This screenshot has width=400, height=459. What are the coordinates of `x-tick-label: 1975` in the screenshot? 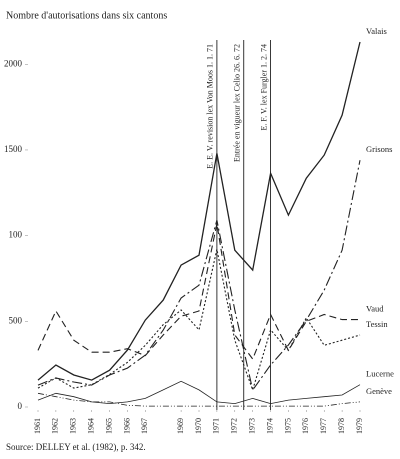 It's located at (287, 426).